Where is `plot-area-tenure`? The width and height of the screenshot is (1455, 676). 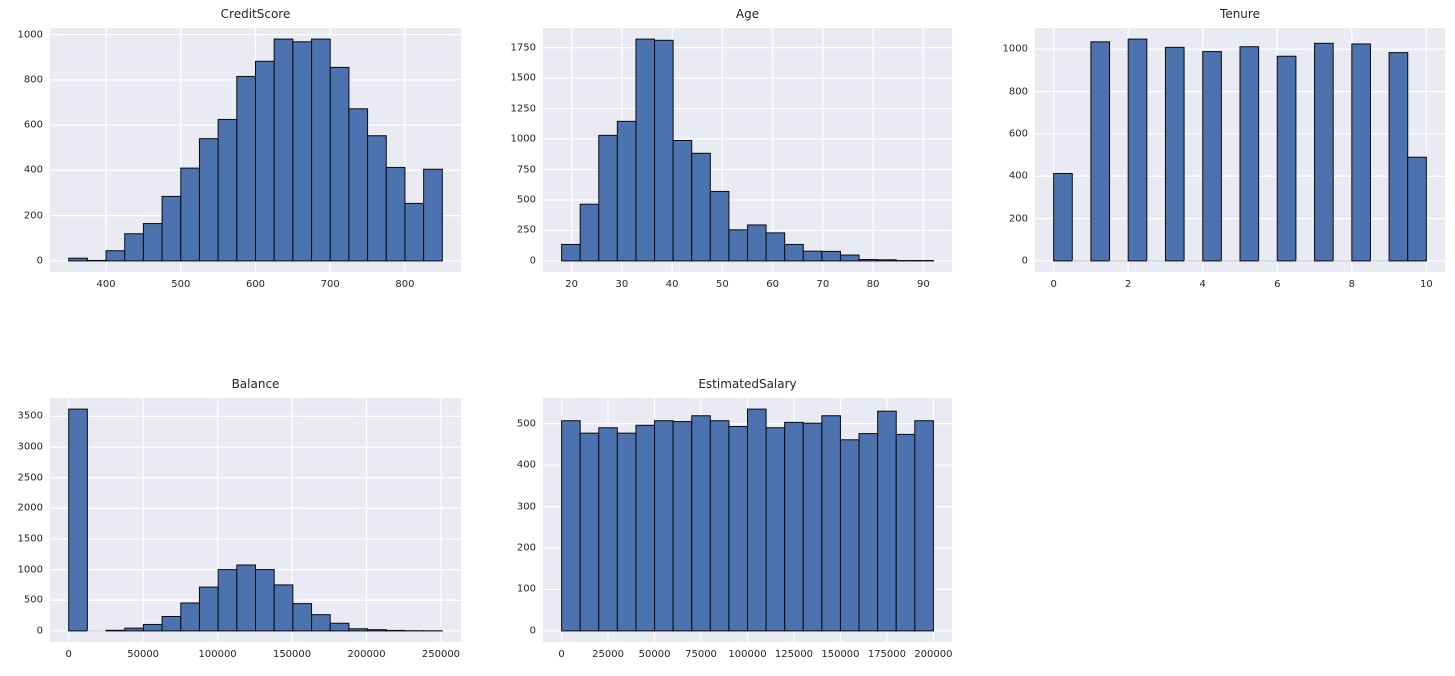
plot-area-tenure is located at coordinates (1240, 150).